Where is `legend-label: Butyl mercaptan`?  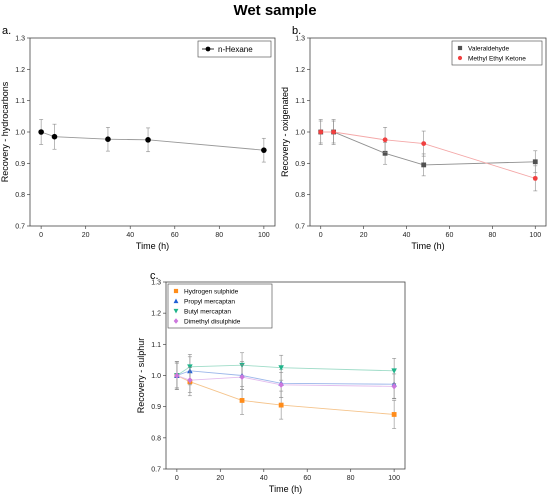
legend-label: Butyl mercaptan is located at coordinates (207, 311).